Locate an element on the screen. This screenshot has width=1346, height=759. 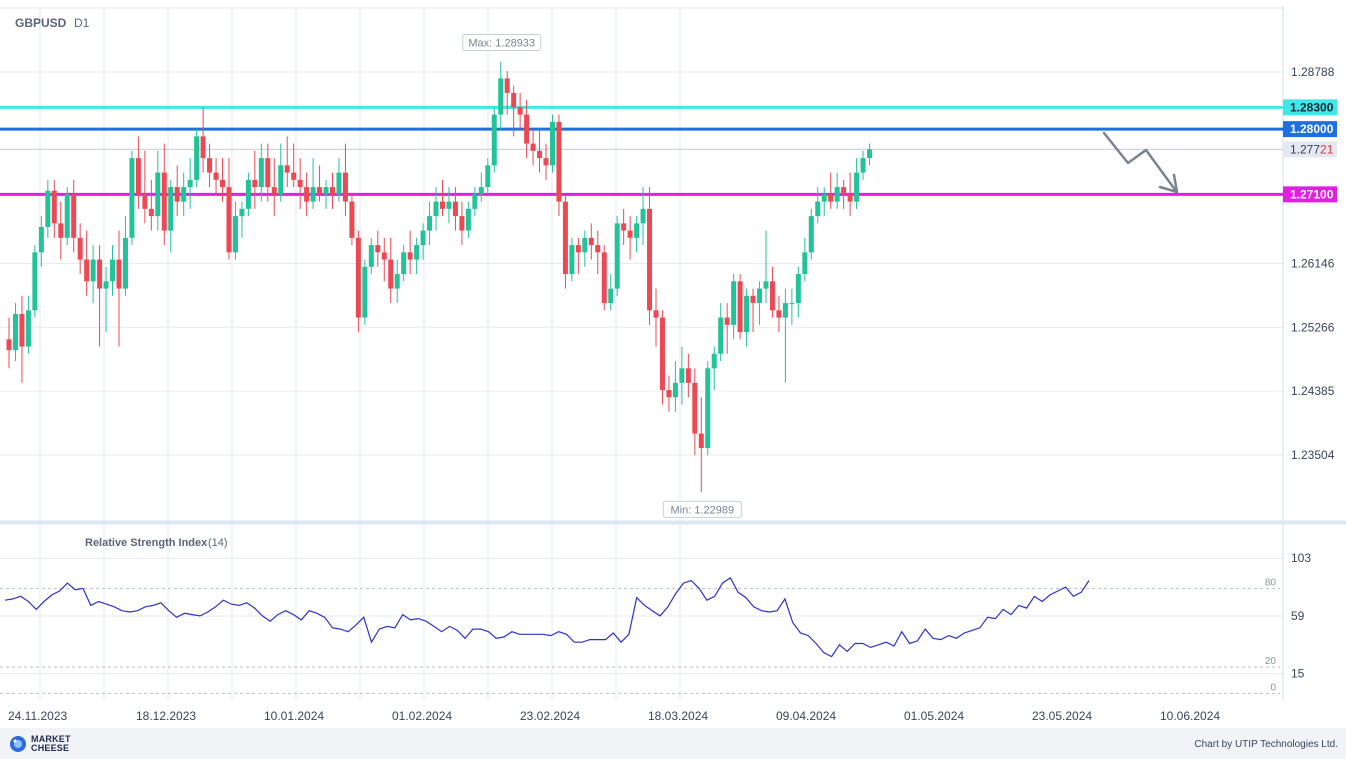
chart-credit: Chart by UTIP Technologies Ltd. is located at coordinates (1266, 744).